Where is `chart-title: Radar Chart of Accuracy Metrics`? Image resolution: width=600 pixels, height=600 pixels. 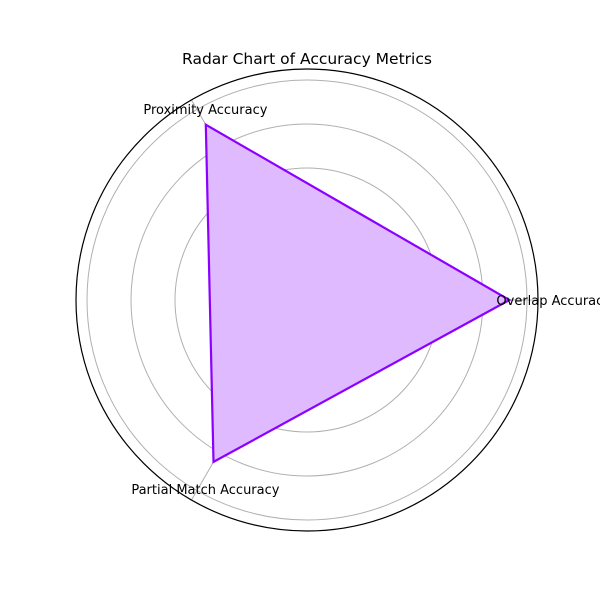 chart-title: Radar Chart of Accuracy Metrics is located at coordinates (307, 59).